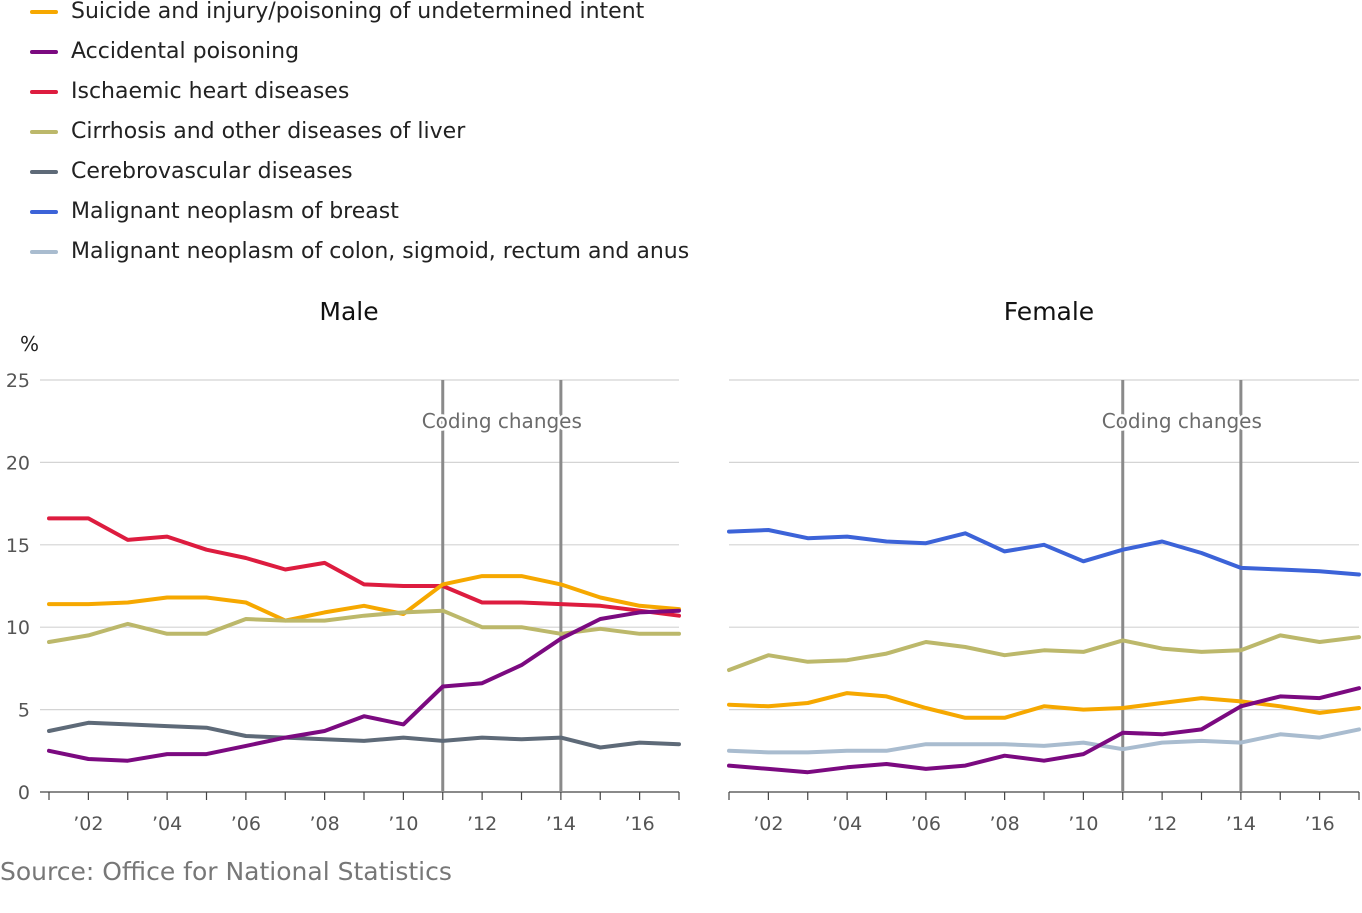 This screenshot has width=1362, height=913. Describe the element at coordinates (1049, 311) in the screenshot. I see `chart-title: Female` at that location.